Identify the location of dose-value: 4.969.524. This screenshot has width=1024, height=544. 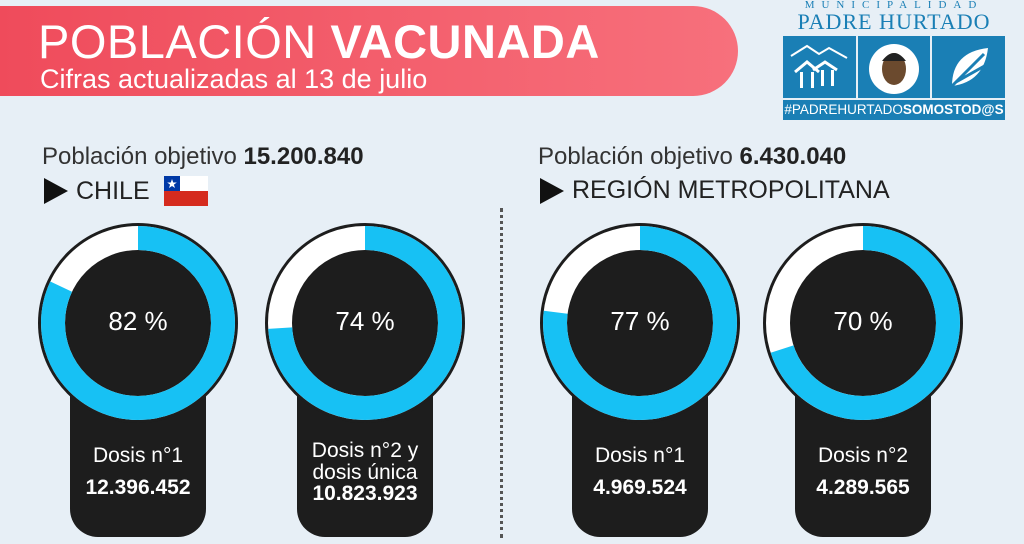
(640, 487).